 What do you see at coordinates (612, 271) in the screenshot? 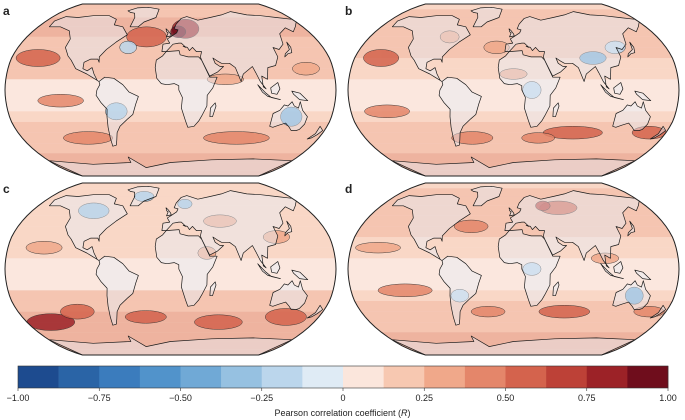
I see `coastline-indonesia` at bounding box center [612, 271].